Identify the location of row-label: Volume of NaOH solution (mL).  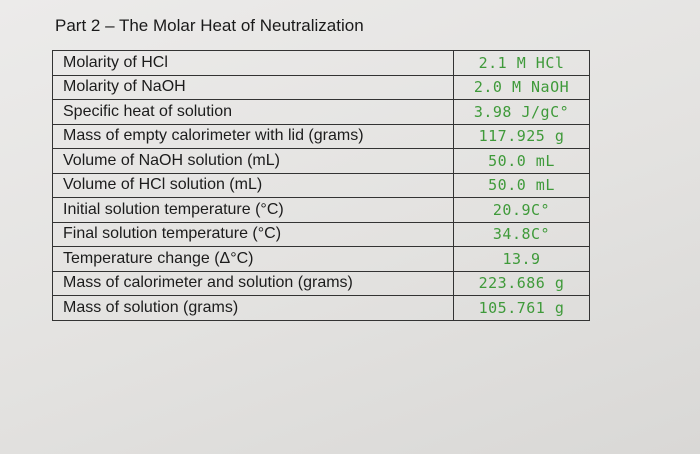
(253, 161).